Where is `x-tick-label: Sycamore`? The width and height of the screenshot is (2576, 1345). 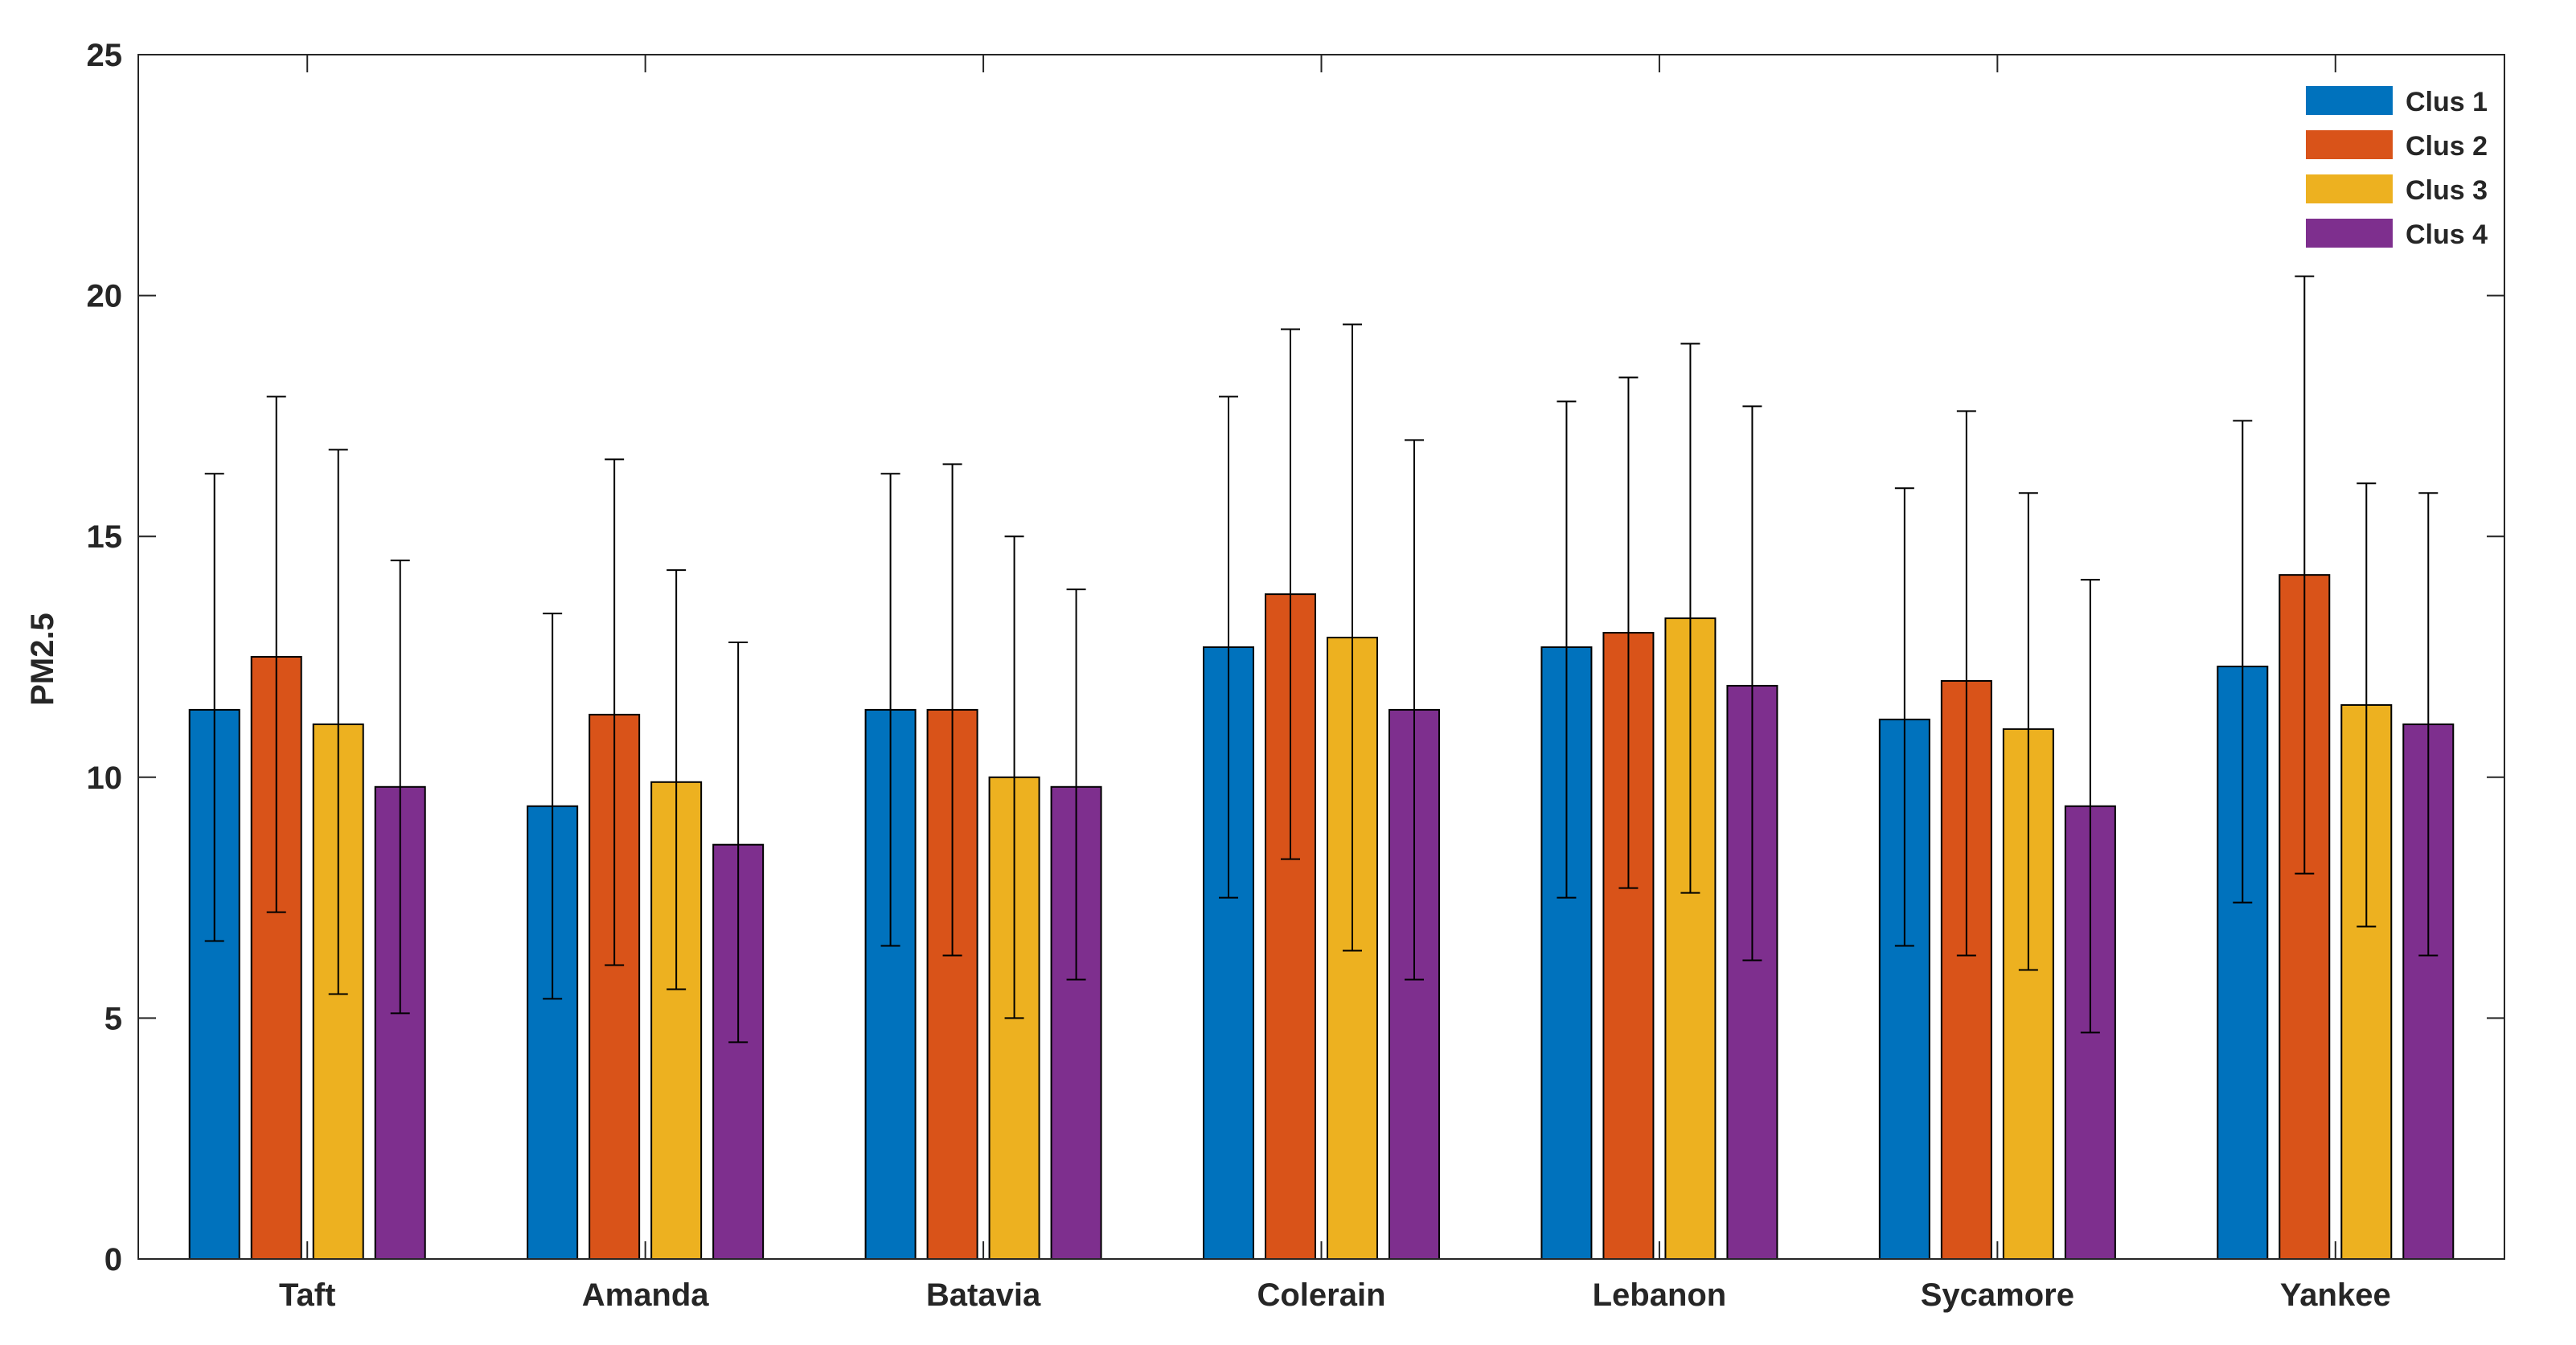
x-tick-label: Sycamore is located at coordinates (1997, 1295).